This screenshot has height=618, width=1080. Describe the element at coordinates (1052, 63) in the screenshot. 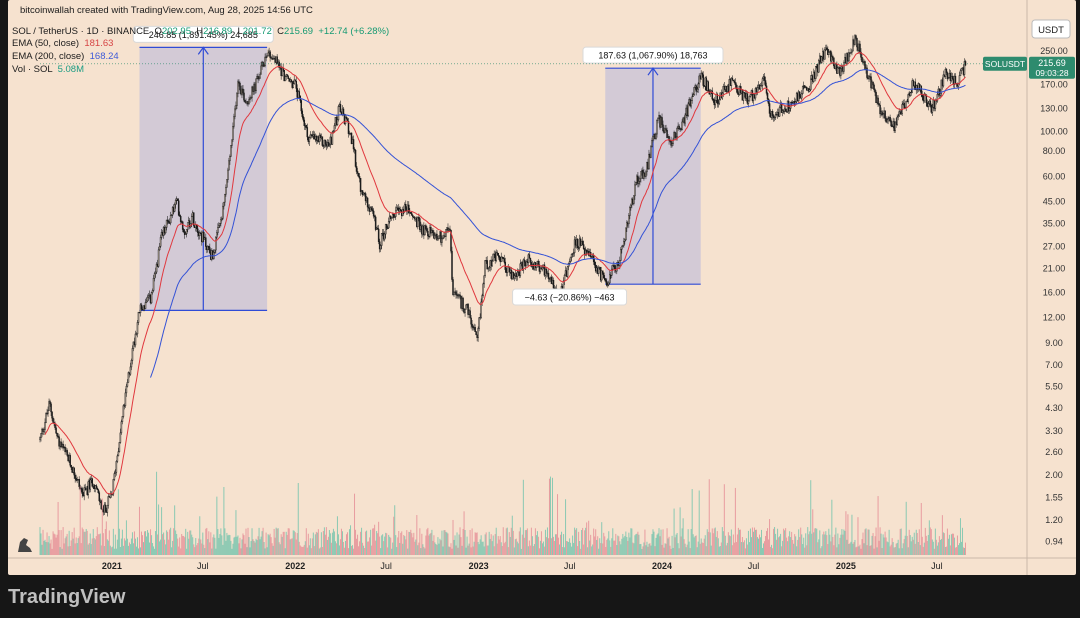

I see `last-price-value: 215.69` at that location.